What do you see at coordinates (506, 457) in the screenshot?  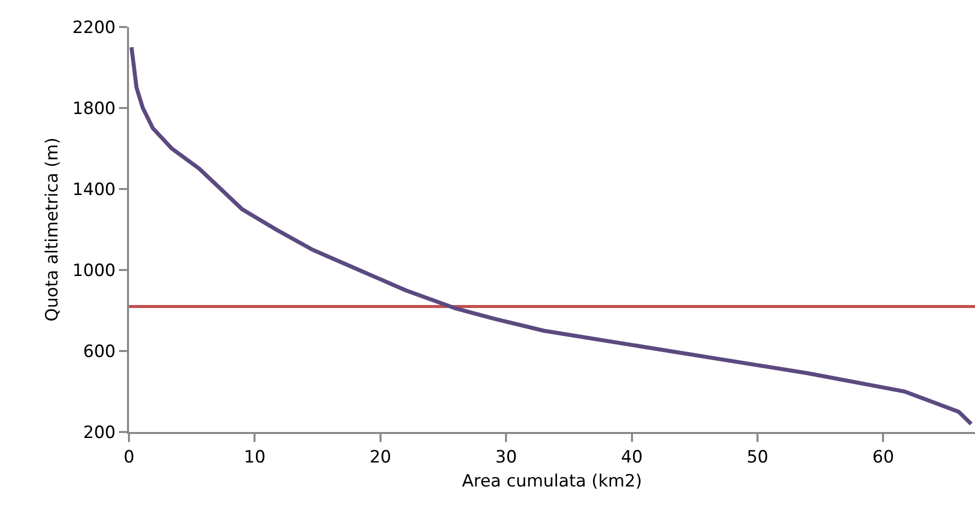 I see `x-tick-label: 30` at bounding box center [506, 457].